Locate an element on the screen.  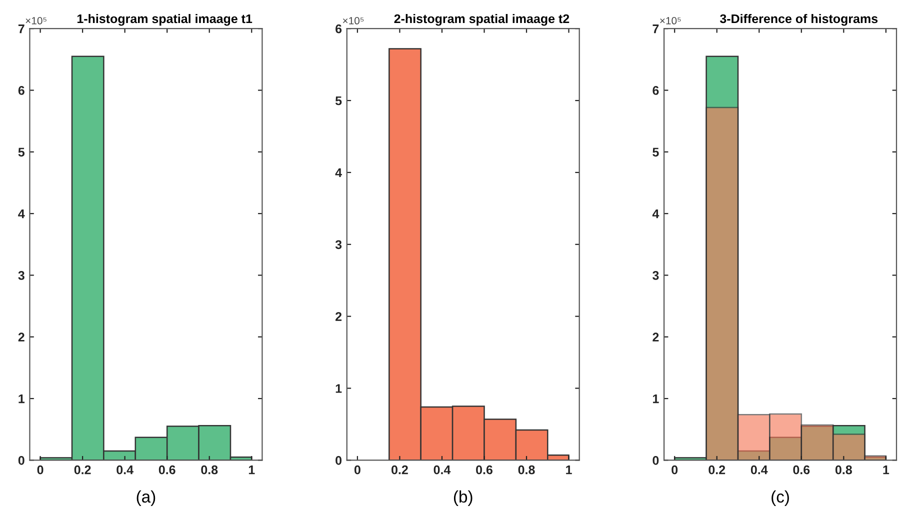
chart-title: 3-Difference of histograms is located at coordinates (799, 20).